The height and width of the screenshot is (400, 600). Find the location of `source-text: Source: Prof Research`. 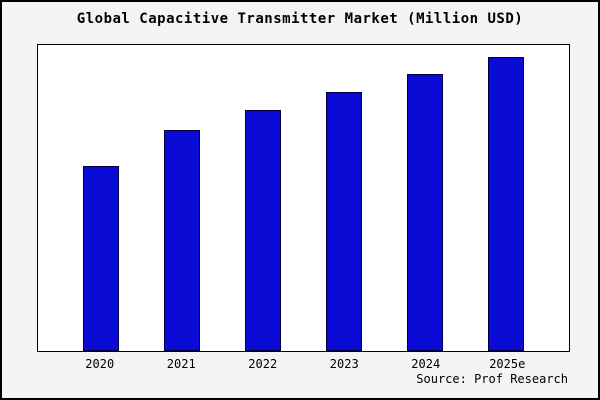

source-text: Source: Prof Research is located at coordinates (492, 379).